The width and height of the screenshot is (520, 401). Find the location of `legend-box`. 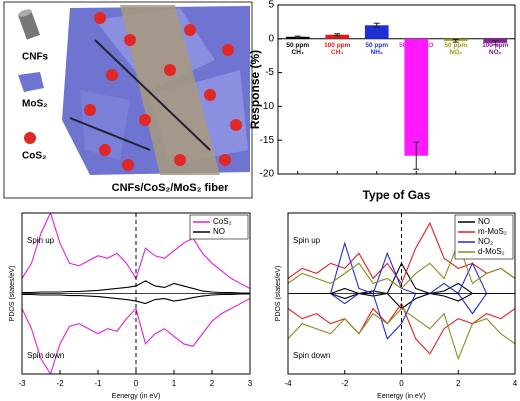

legend-box is located at coordinates (219, 227).